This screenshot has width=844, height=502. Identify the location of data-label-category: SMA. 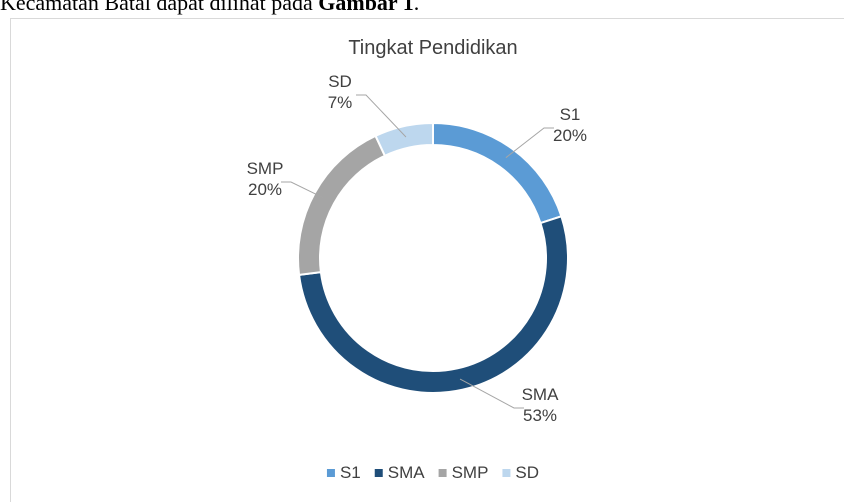
(541, 394).